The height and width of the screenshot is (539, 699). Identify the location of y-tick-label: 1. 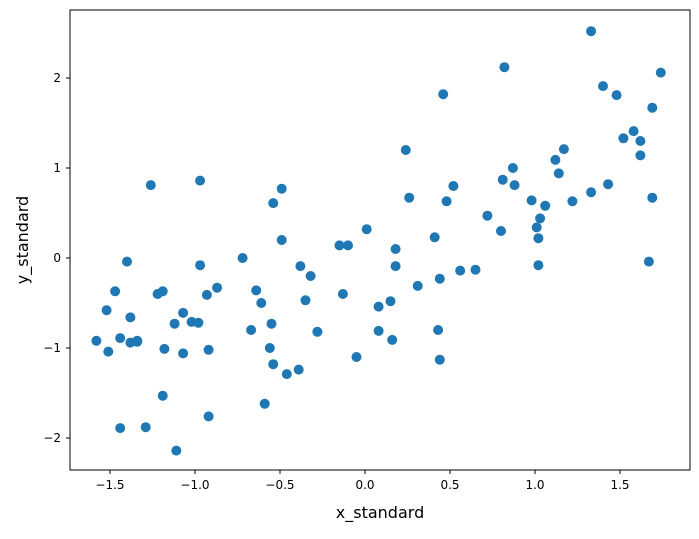
(57, 168).